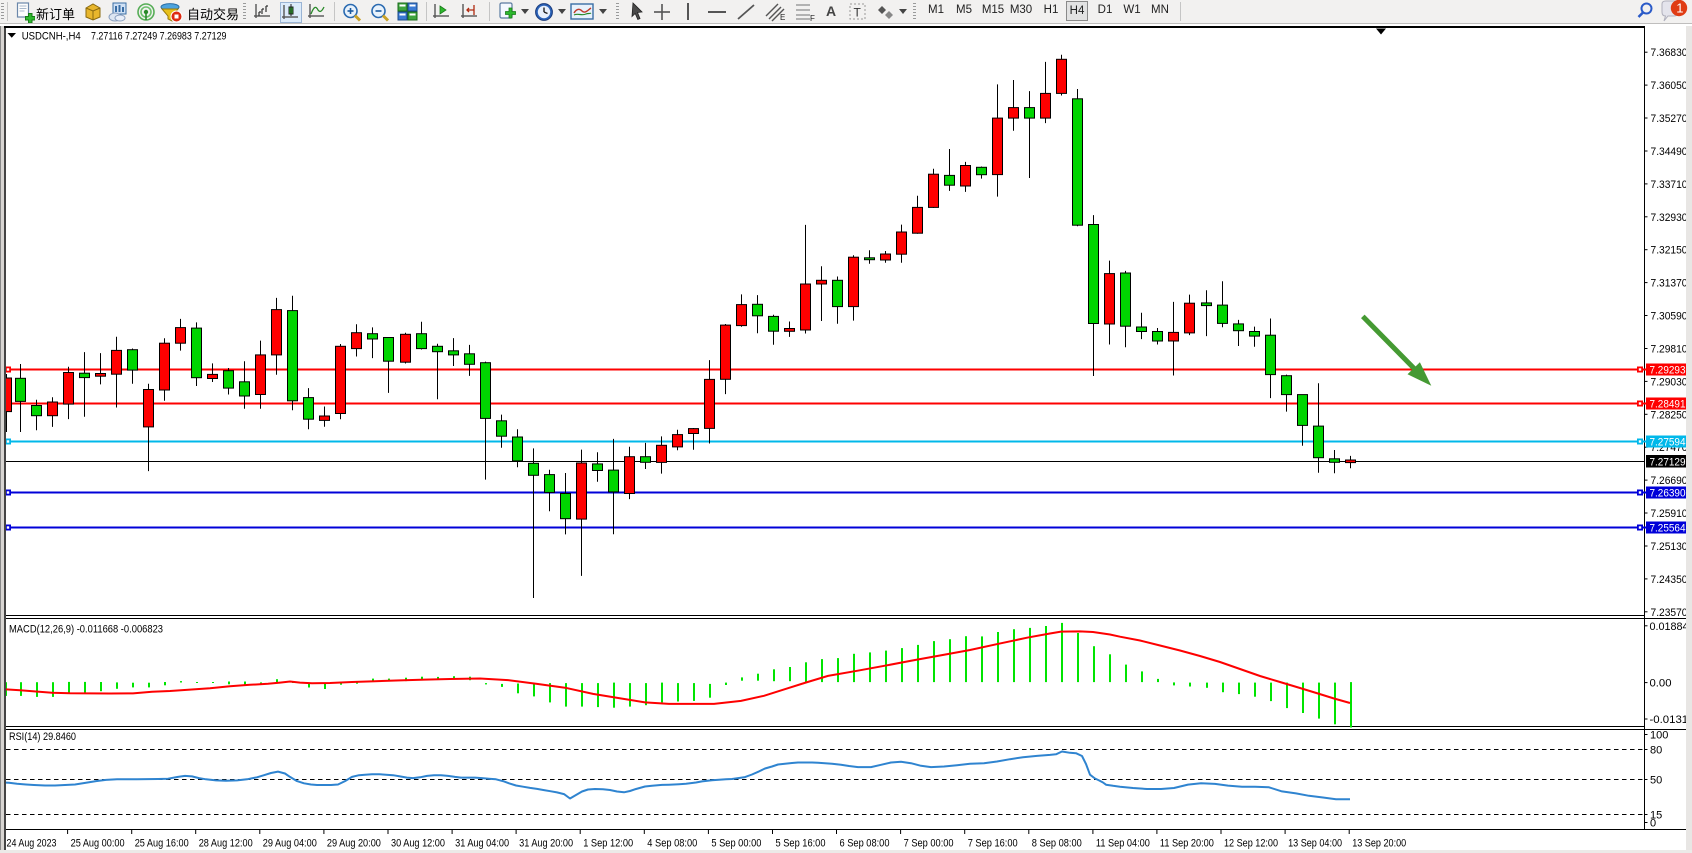 This screenshot has width=1692, height=853. Describe the element at coordinates (1669, 415) in the screenshot. I see `svg-text: 7.28250` at that location.